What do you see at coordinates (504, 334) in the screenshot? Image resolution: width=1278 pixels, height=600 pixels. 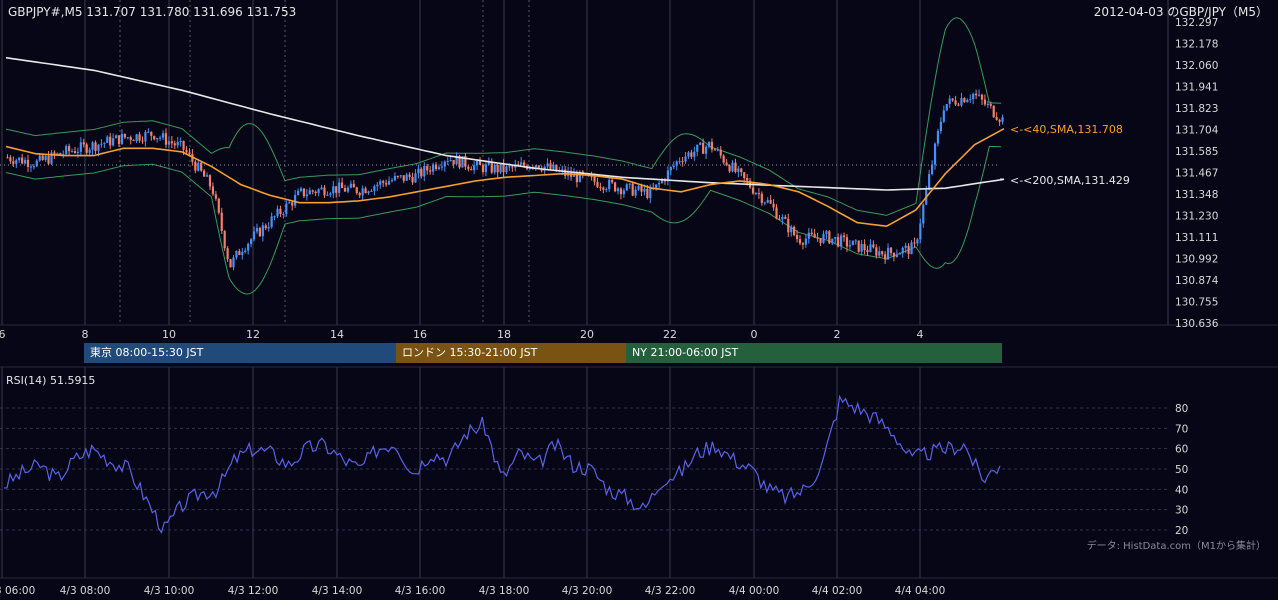 I see `hour-tick-label: 18` at bounding box center [504, 334].